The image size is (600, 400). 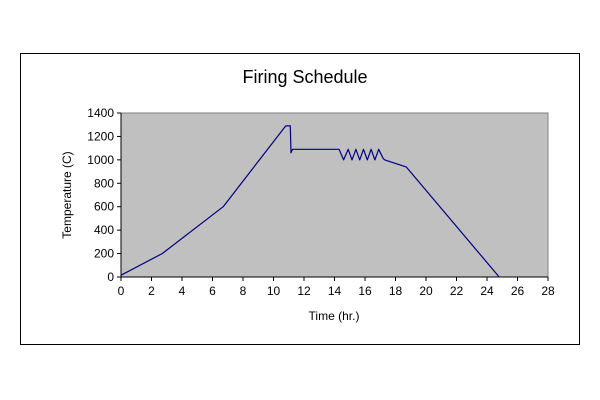 What do you see at coordinates (100, 136) in the screenshot?
I see `y-tick-label: 1200` at bounding box center [100, 136].